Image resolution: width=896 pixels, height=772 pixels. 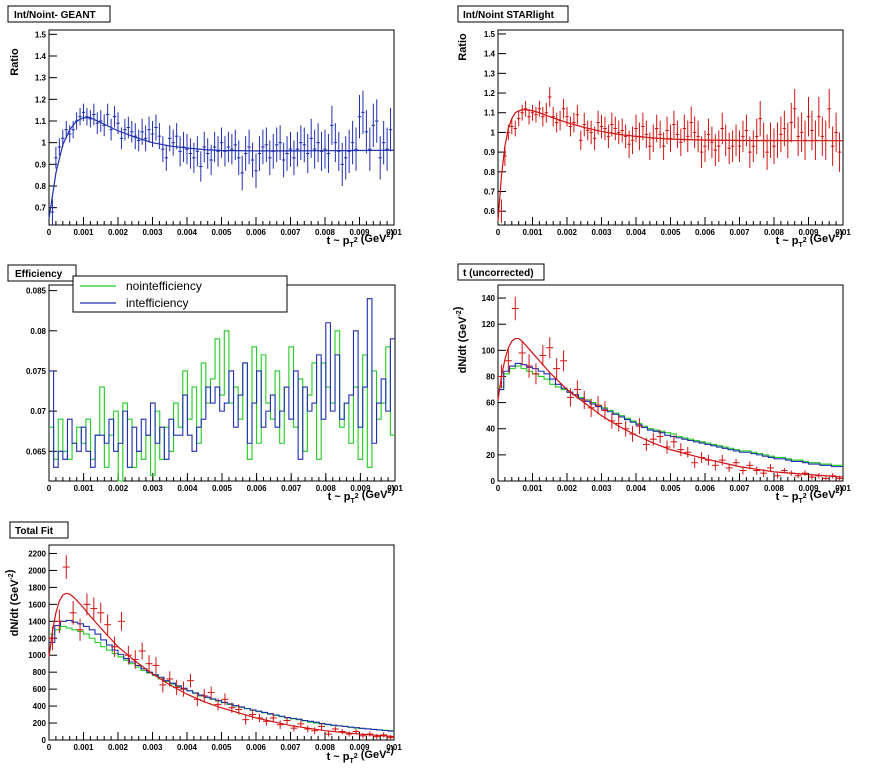 I want to click on y-tick-label: 1, so click(x=493, y=132).